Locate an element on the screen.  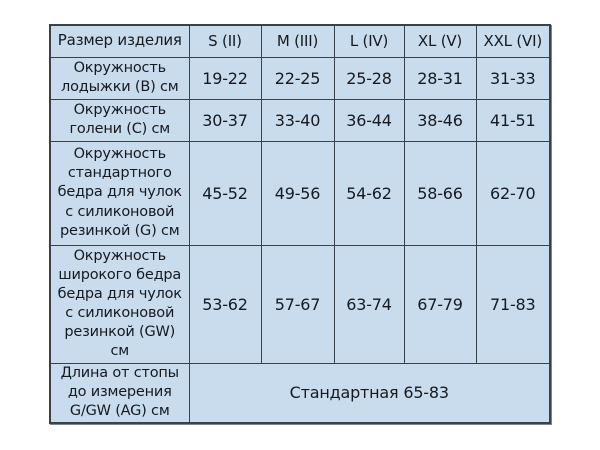
row-wide-thigh-value-xl: 67-79 is located at coordinates (440, 304).